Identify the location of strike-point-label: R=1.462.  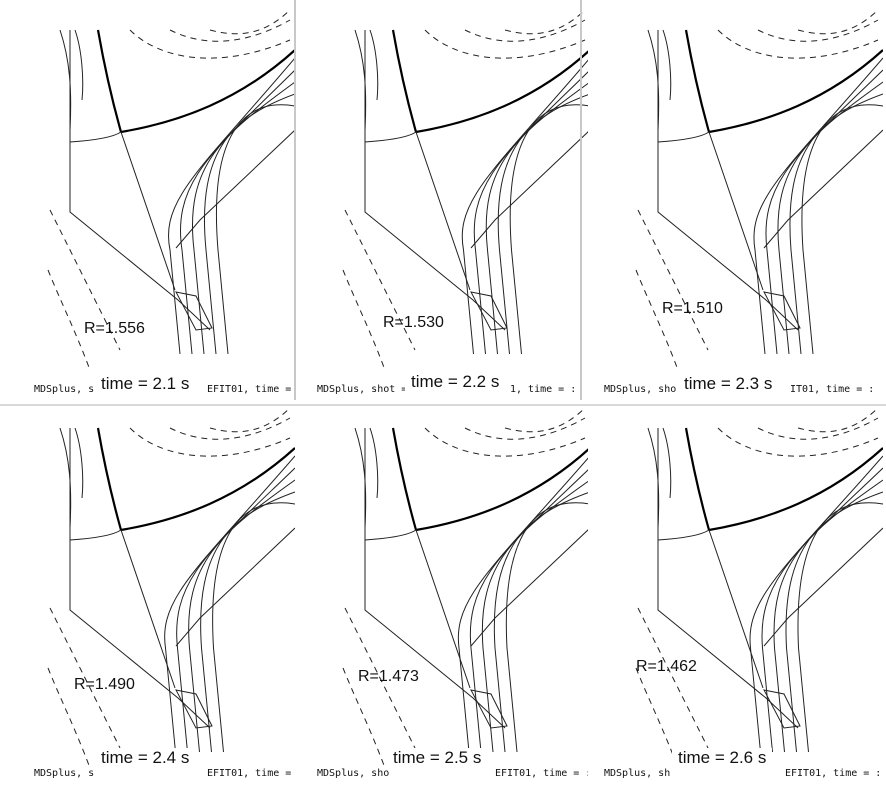
(666, 666).